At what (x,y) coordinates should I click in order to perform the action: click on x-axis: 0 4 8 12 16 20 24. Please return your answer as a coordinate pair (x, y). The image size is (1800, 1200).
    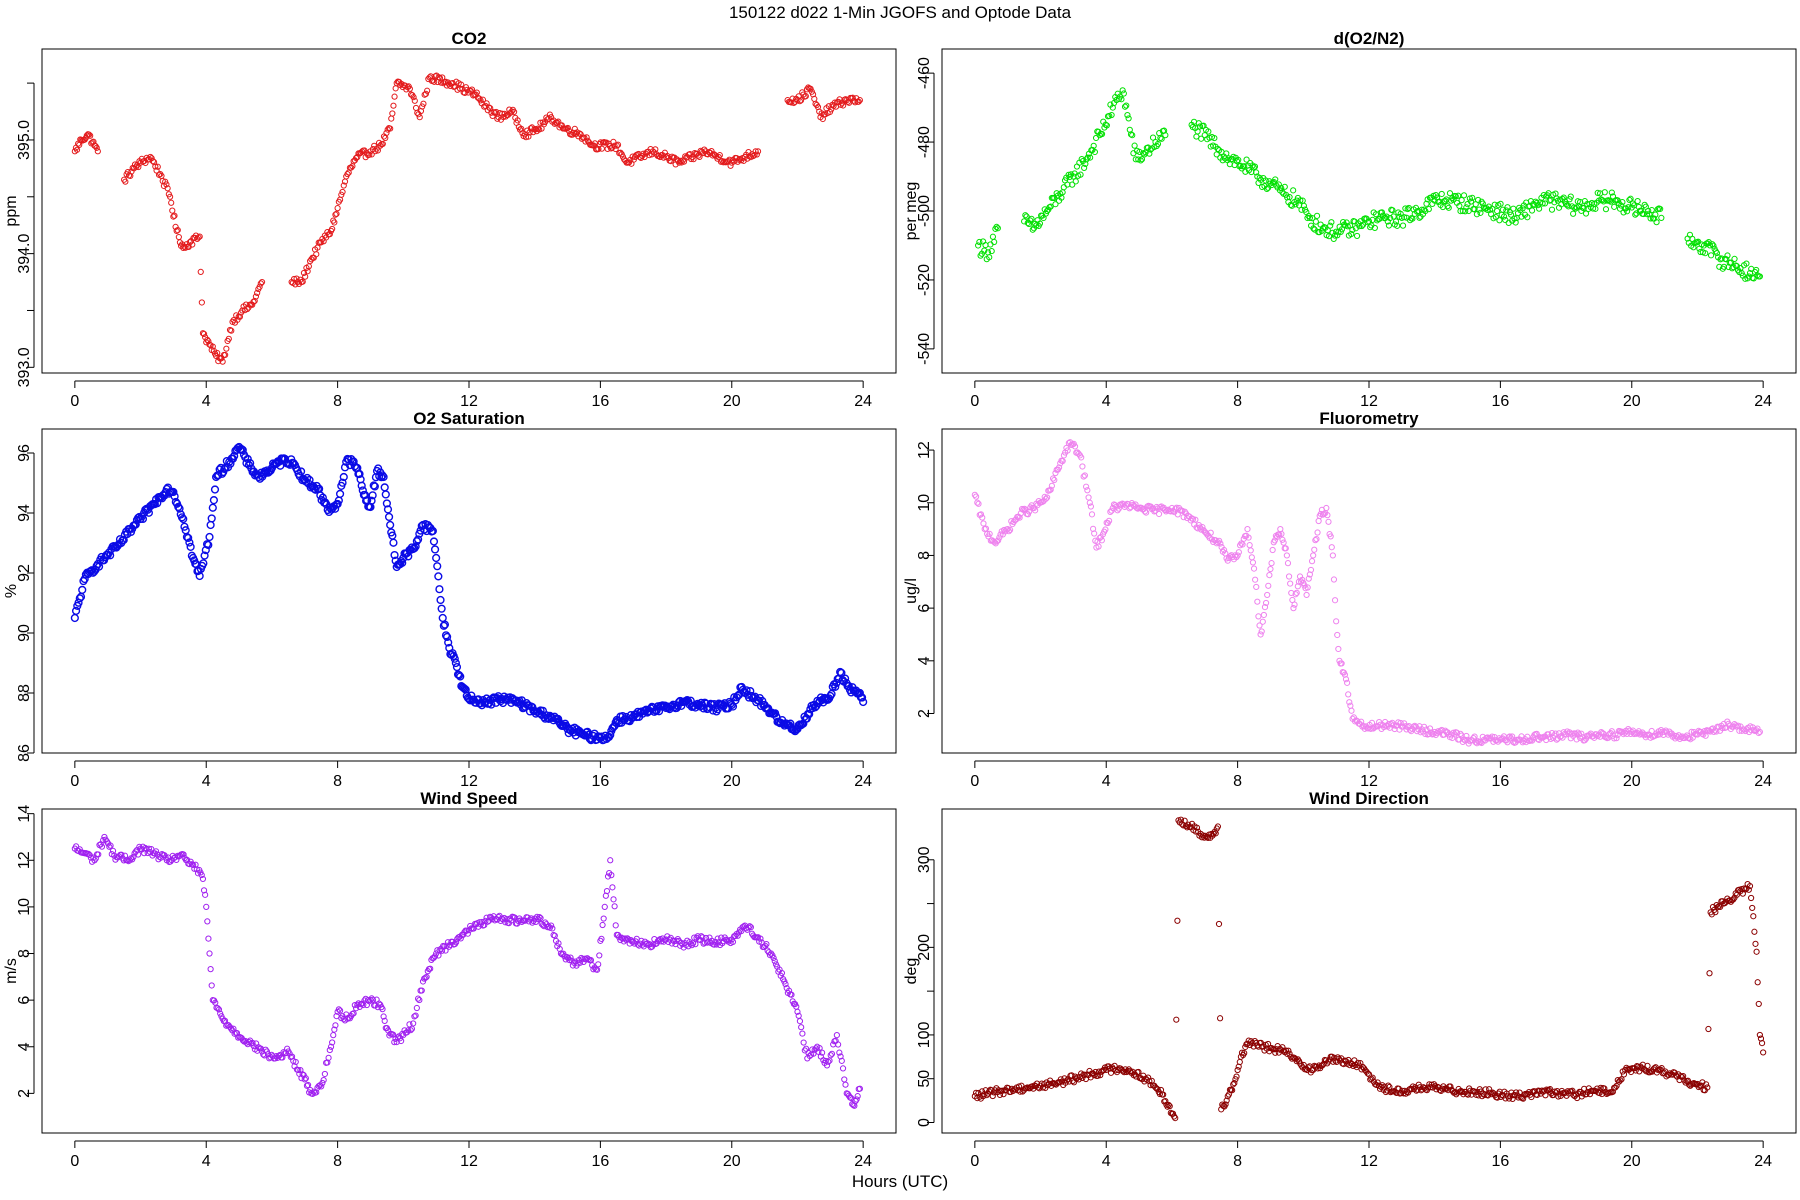
    Looking at the image, I should click on (471, 1155).